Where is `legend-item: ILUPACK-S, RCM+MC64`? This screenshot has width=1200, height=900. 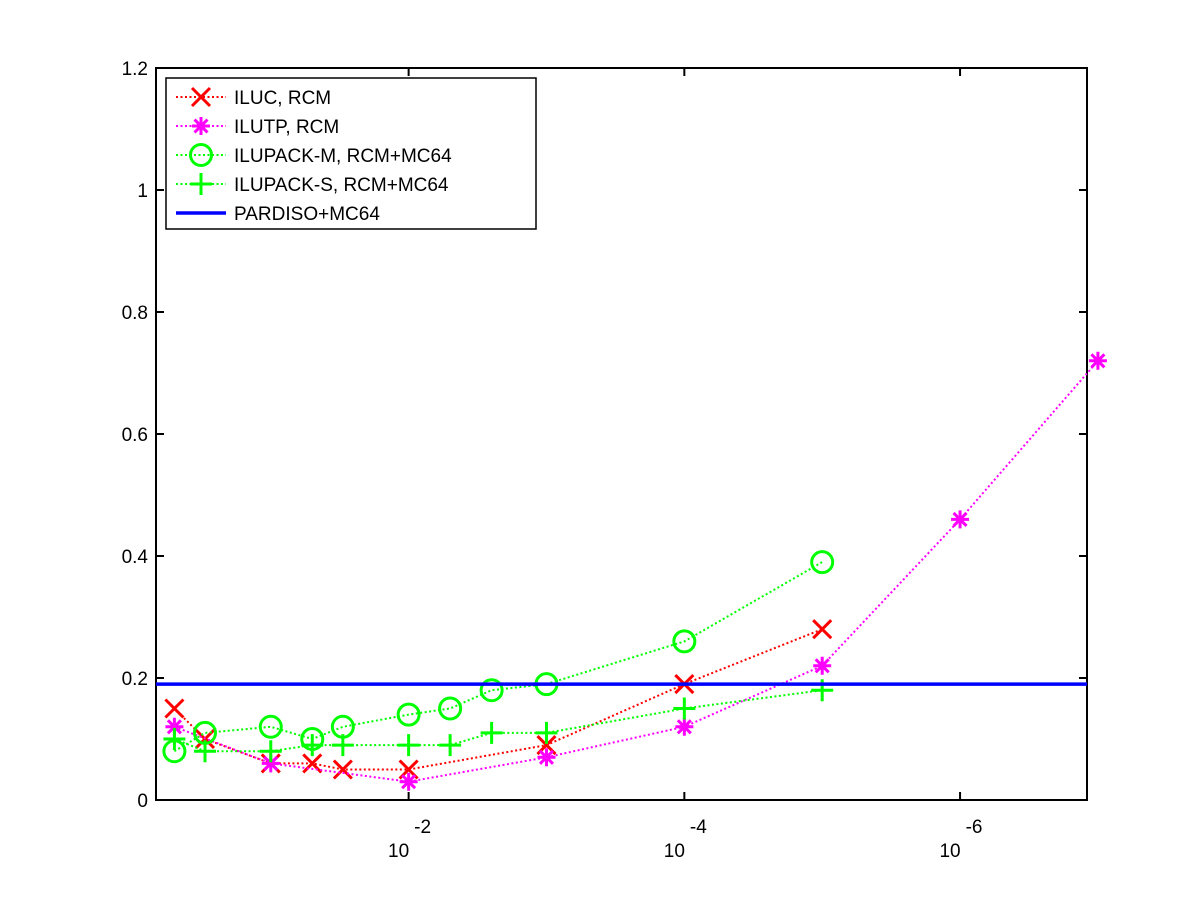 legend-item: ILUPACK-S, RCM+MC64 is located at coordinates (312, 184).